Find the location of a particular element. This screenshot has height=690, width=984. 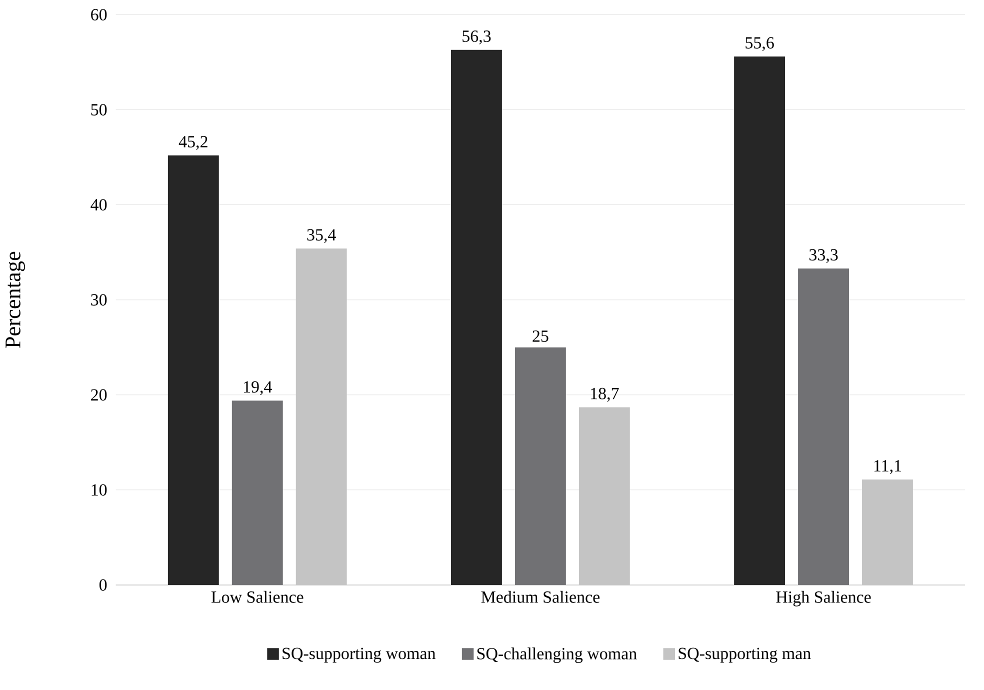

data-label: 55,6 is located at coordinates (760, 44).